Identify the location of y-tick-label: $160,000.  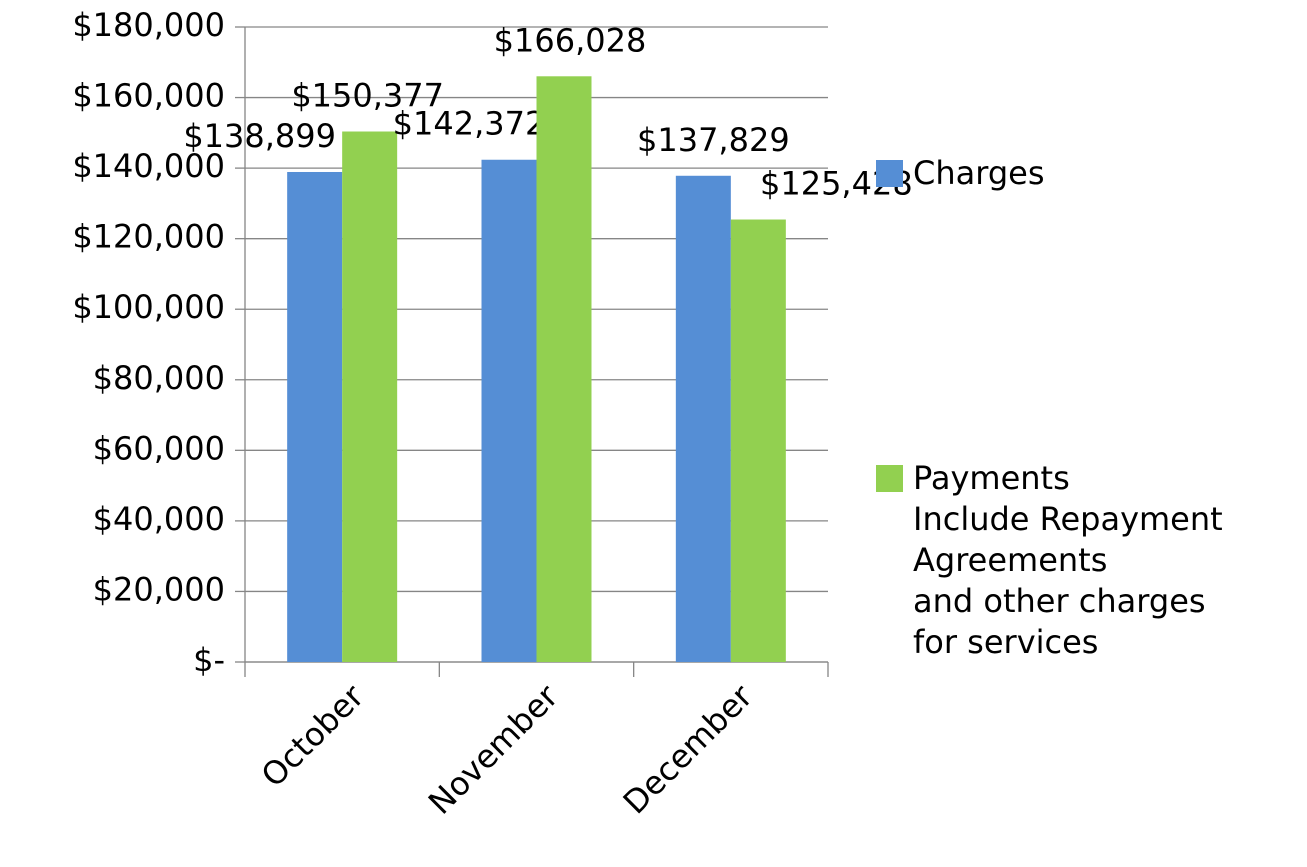
(148, 96).